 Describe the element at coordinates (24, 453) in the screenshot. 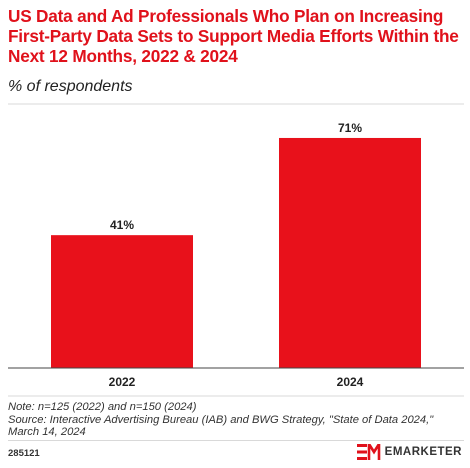

I see `chart-id: 285121` at that location.